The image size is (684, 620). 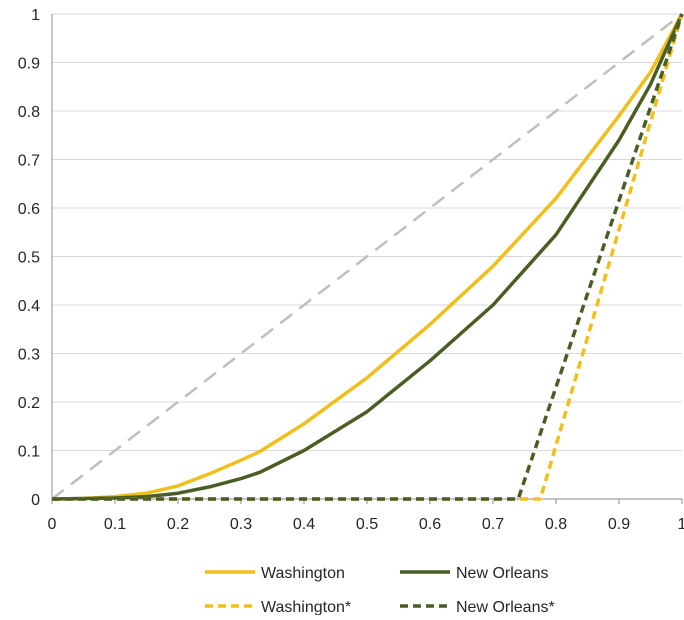 I want to click on y-tick-label: 0.6, so click(x=29, y=209).